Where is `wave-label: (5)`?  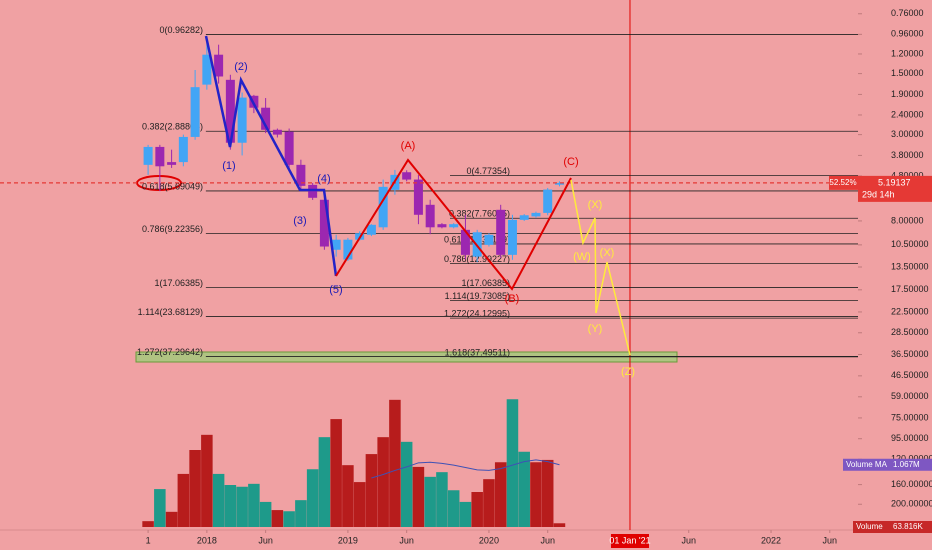 wave-label: (5) is located at coordinates (335, 290).